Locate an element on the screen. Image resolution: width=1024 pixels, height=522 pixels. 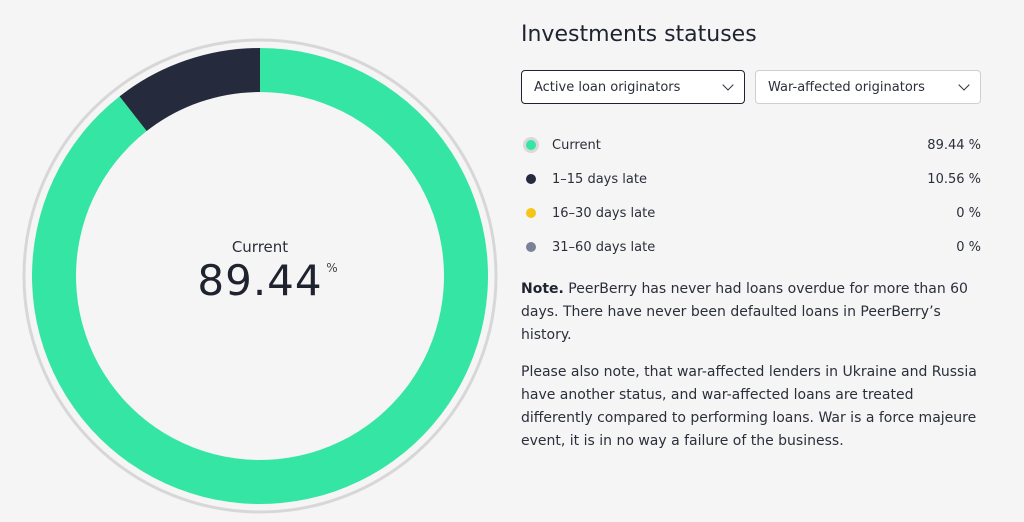
donut-slice-1-15-days-late is located at coordinates (190, 90).